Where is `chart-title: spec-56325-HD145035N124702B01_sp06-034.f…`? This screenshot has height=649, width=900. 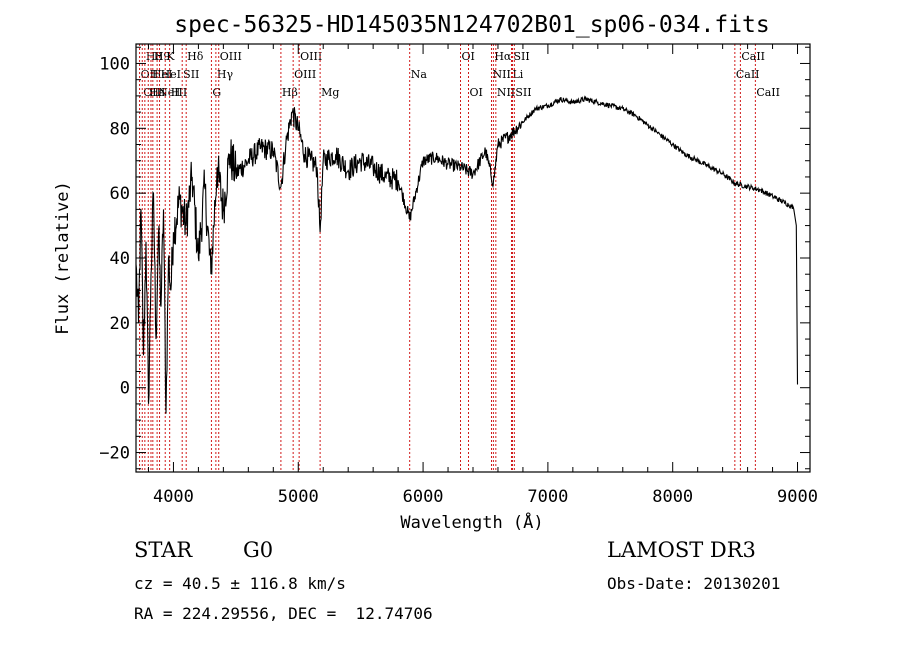
chart-title: spec-56325-HD145035N124702B01_sp06-034.f… is located at coordinates (471, 25).